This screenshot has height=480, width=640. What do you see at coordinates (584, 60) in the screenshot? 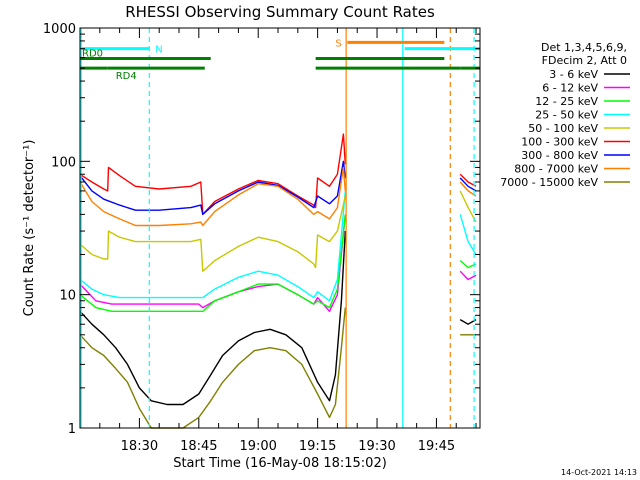
I see `legend-header-line-2: FDecim 2, Att 0` at bounding box center [584, 60].